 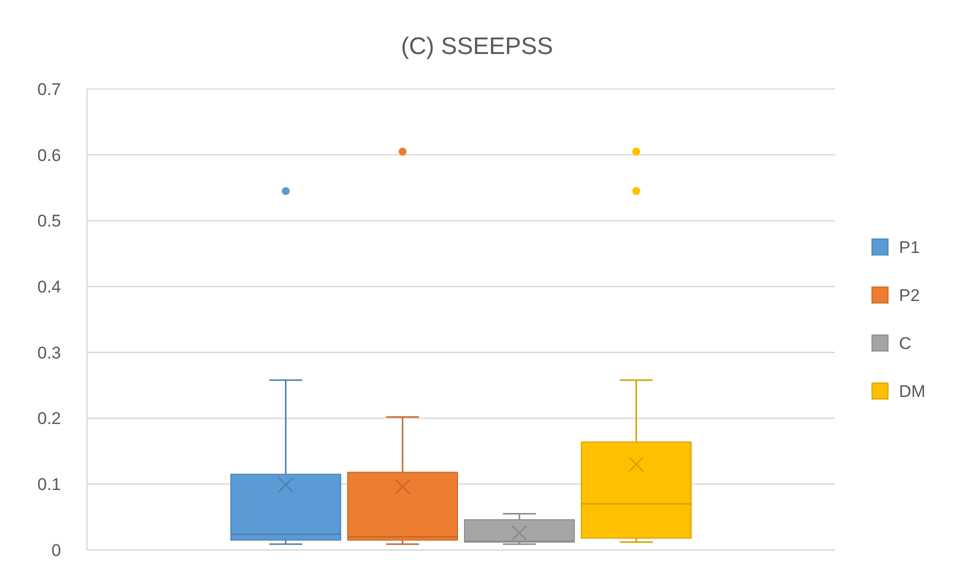 What do you see at coordinates (909, 247) in the screenshot?
I see `legend-label: P1` at bounding box center [909, 247].